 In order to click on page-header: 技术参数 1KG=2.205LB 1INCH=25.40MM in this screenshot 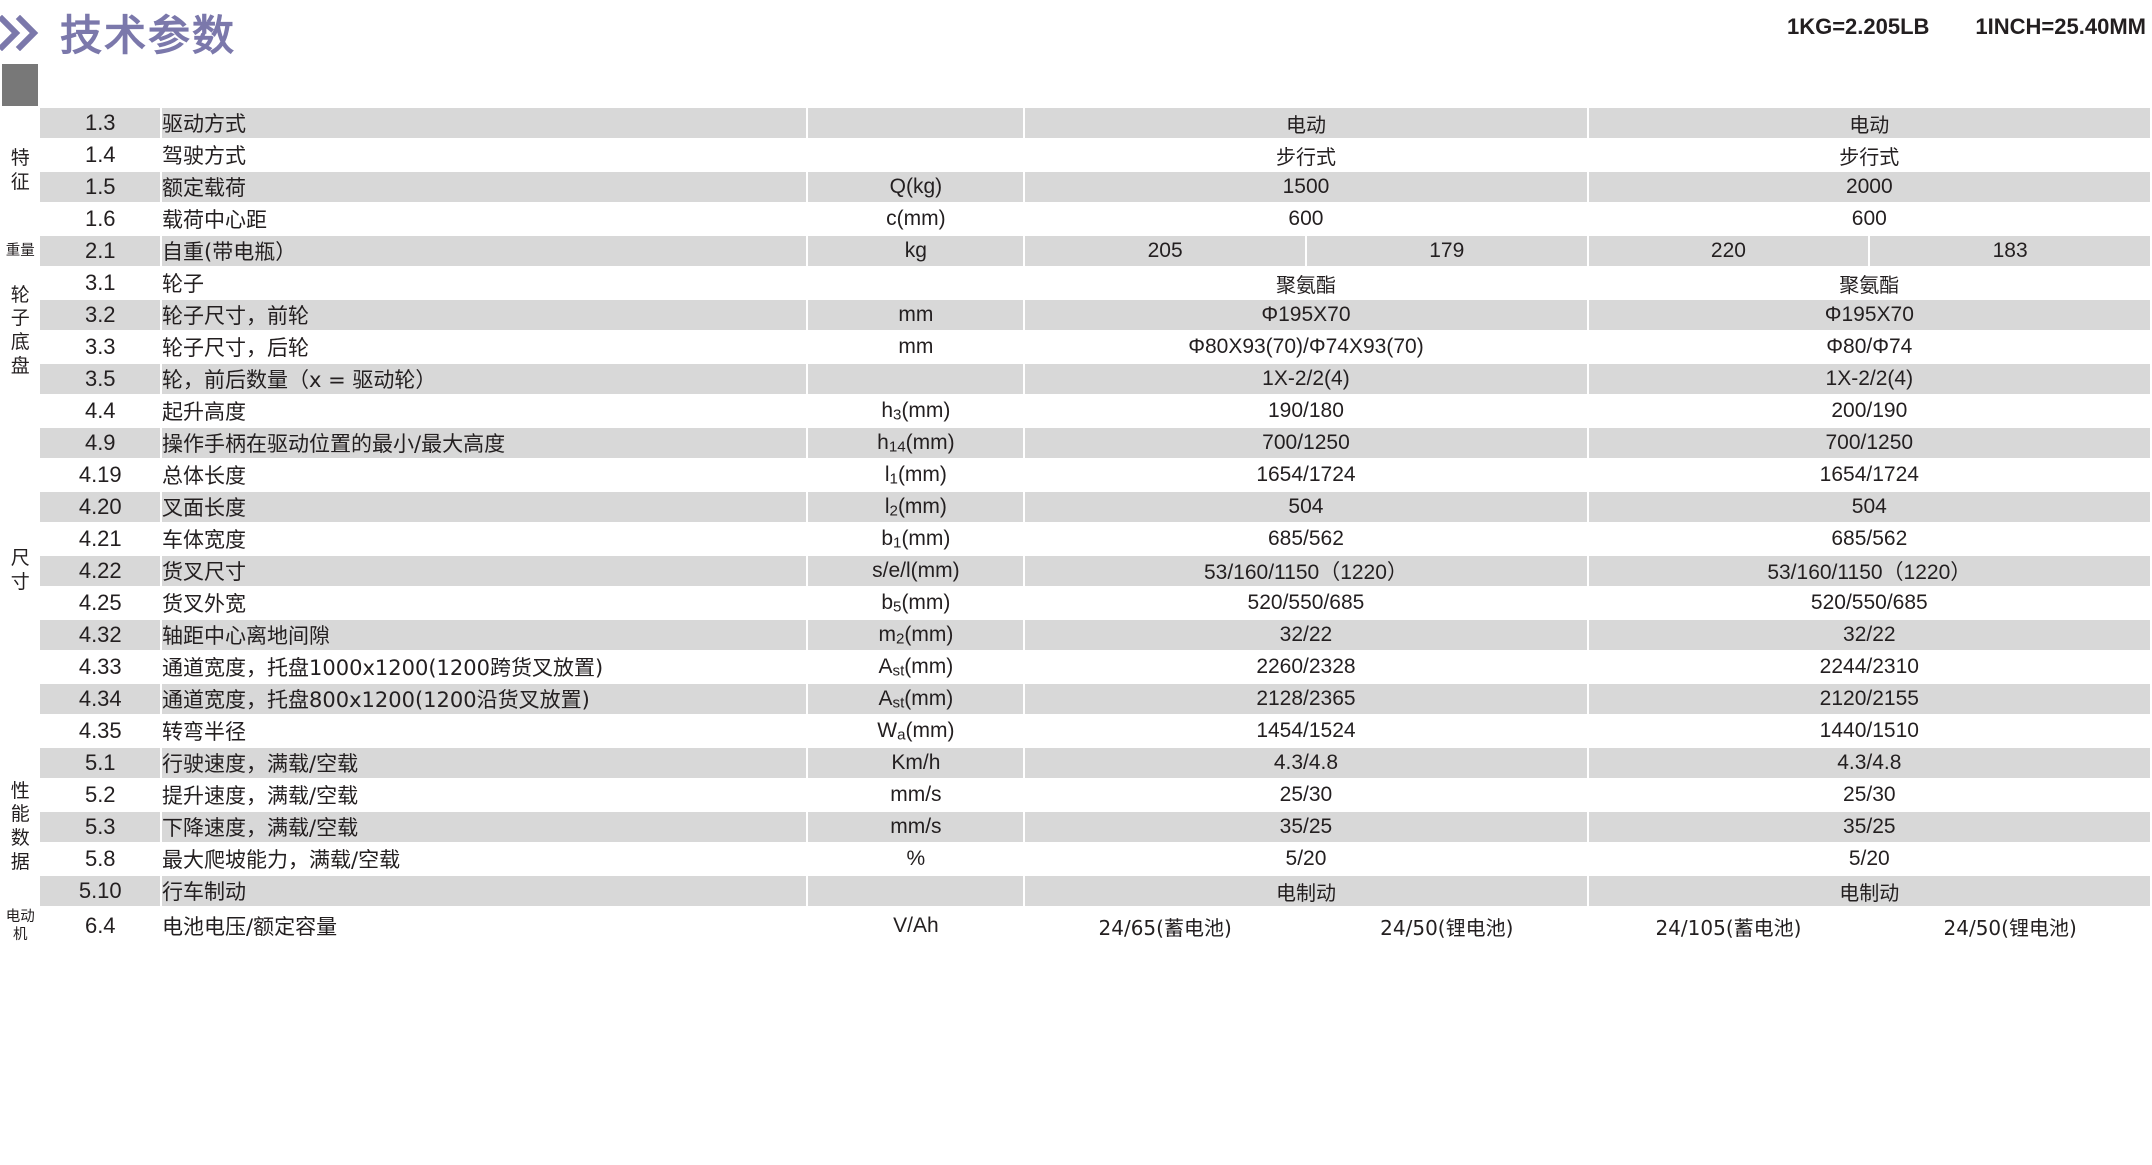, I will do `click(1076, 31)`.